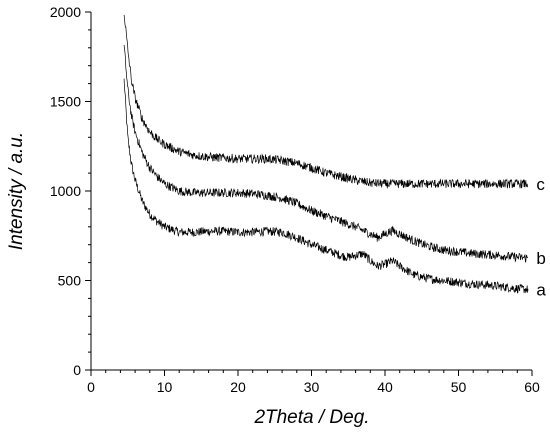  Describe the element at coordinates (541, 289) in the screenshot. I see `series-label-a: a` at that location.